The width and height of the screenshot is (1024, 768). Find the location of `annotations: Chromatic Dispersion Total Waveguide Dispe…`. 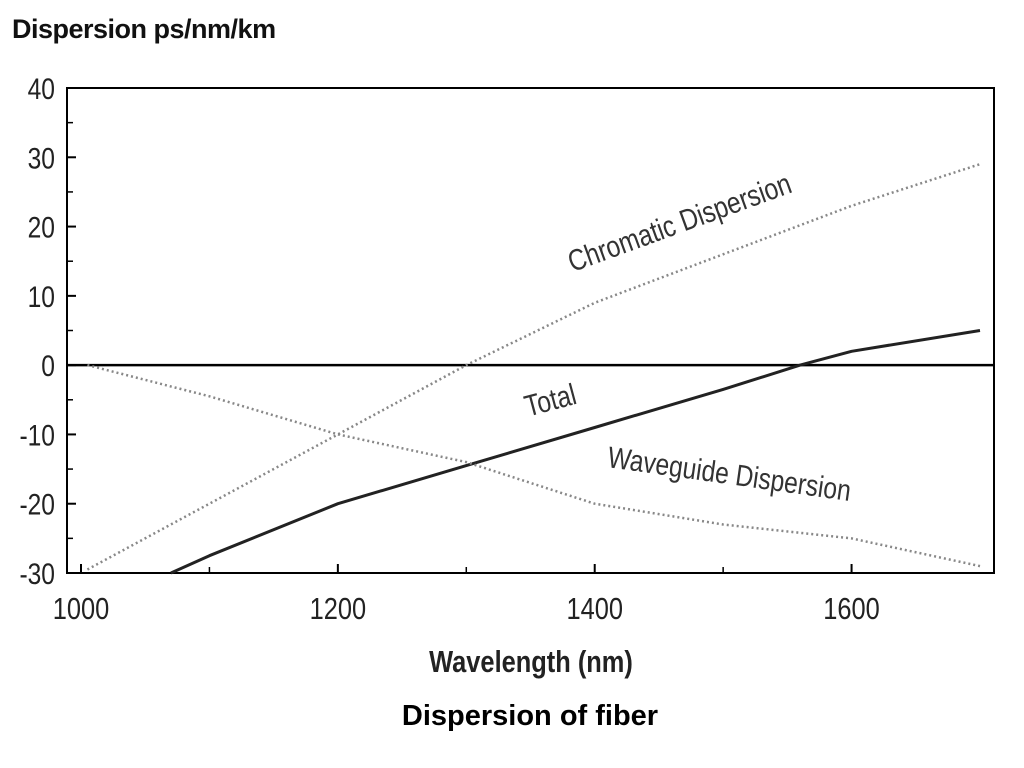

annotations: Chromatic Dispersion Total Waveguide Dispe… is located at coordinates (687, 336).